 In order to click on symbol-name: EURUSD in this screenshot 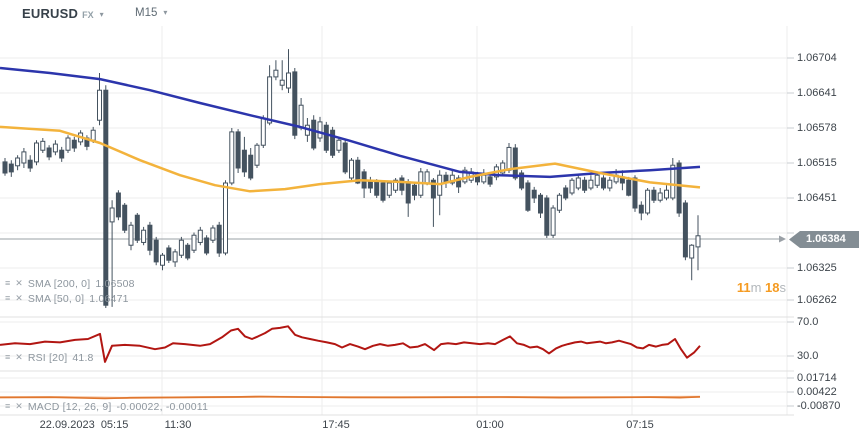, I will do `click(50, 13)`.